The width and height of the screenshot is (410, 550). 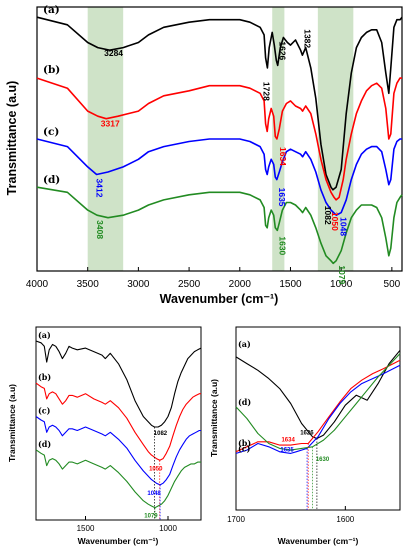 I want to click on peak-label: 3408, so click(x=100, y=229).